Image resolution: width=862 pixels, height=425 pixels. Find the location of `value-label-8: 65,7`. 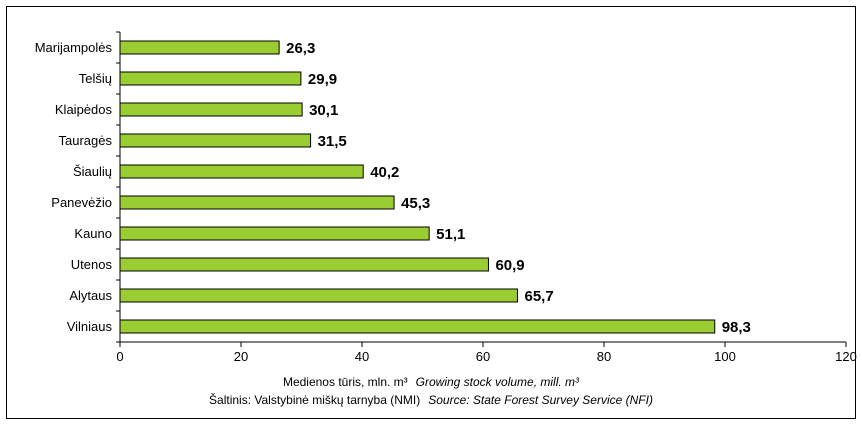

value-label-8: 65,7 is located at coordinates (538, 296).